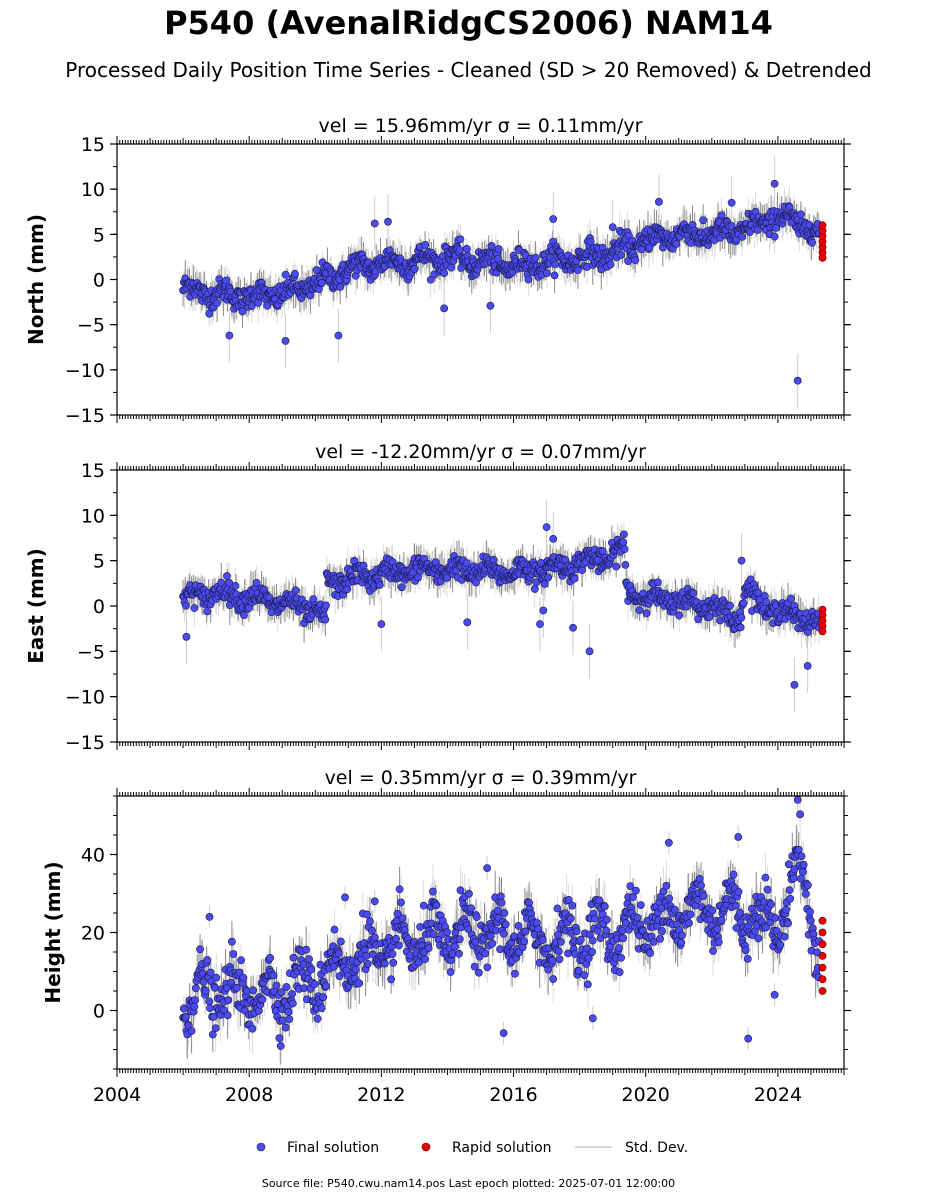 The width and height of the screenshot is (937, 1200). What do you see at coordinates (36, 606) in the screenshot?
I see `y-axis-label: East (mm)` at bounding box center [36, 606].